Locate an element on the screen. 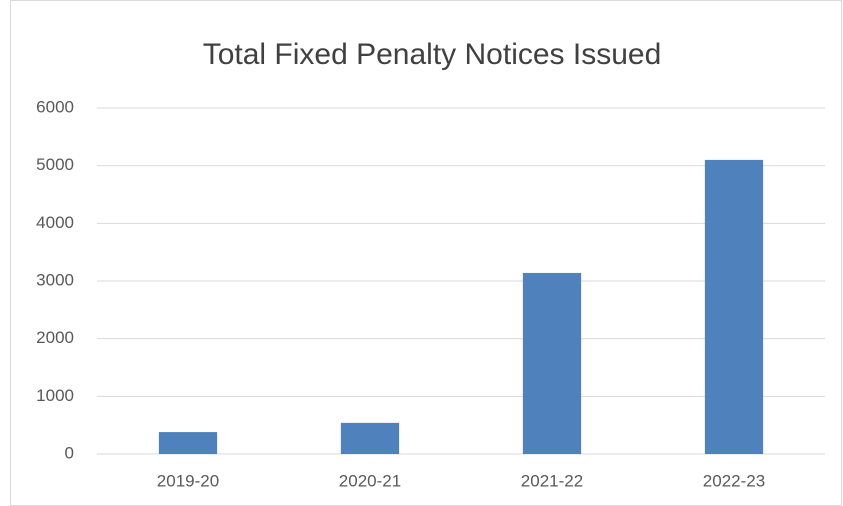 The height and width of the screenshot is (506, 843). y-tick-label: 0 is located at coordinates (69, 452).